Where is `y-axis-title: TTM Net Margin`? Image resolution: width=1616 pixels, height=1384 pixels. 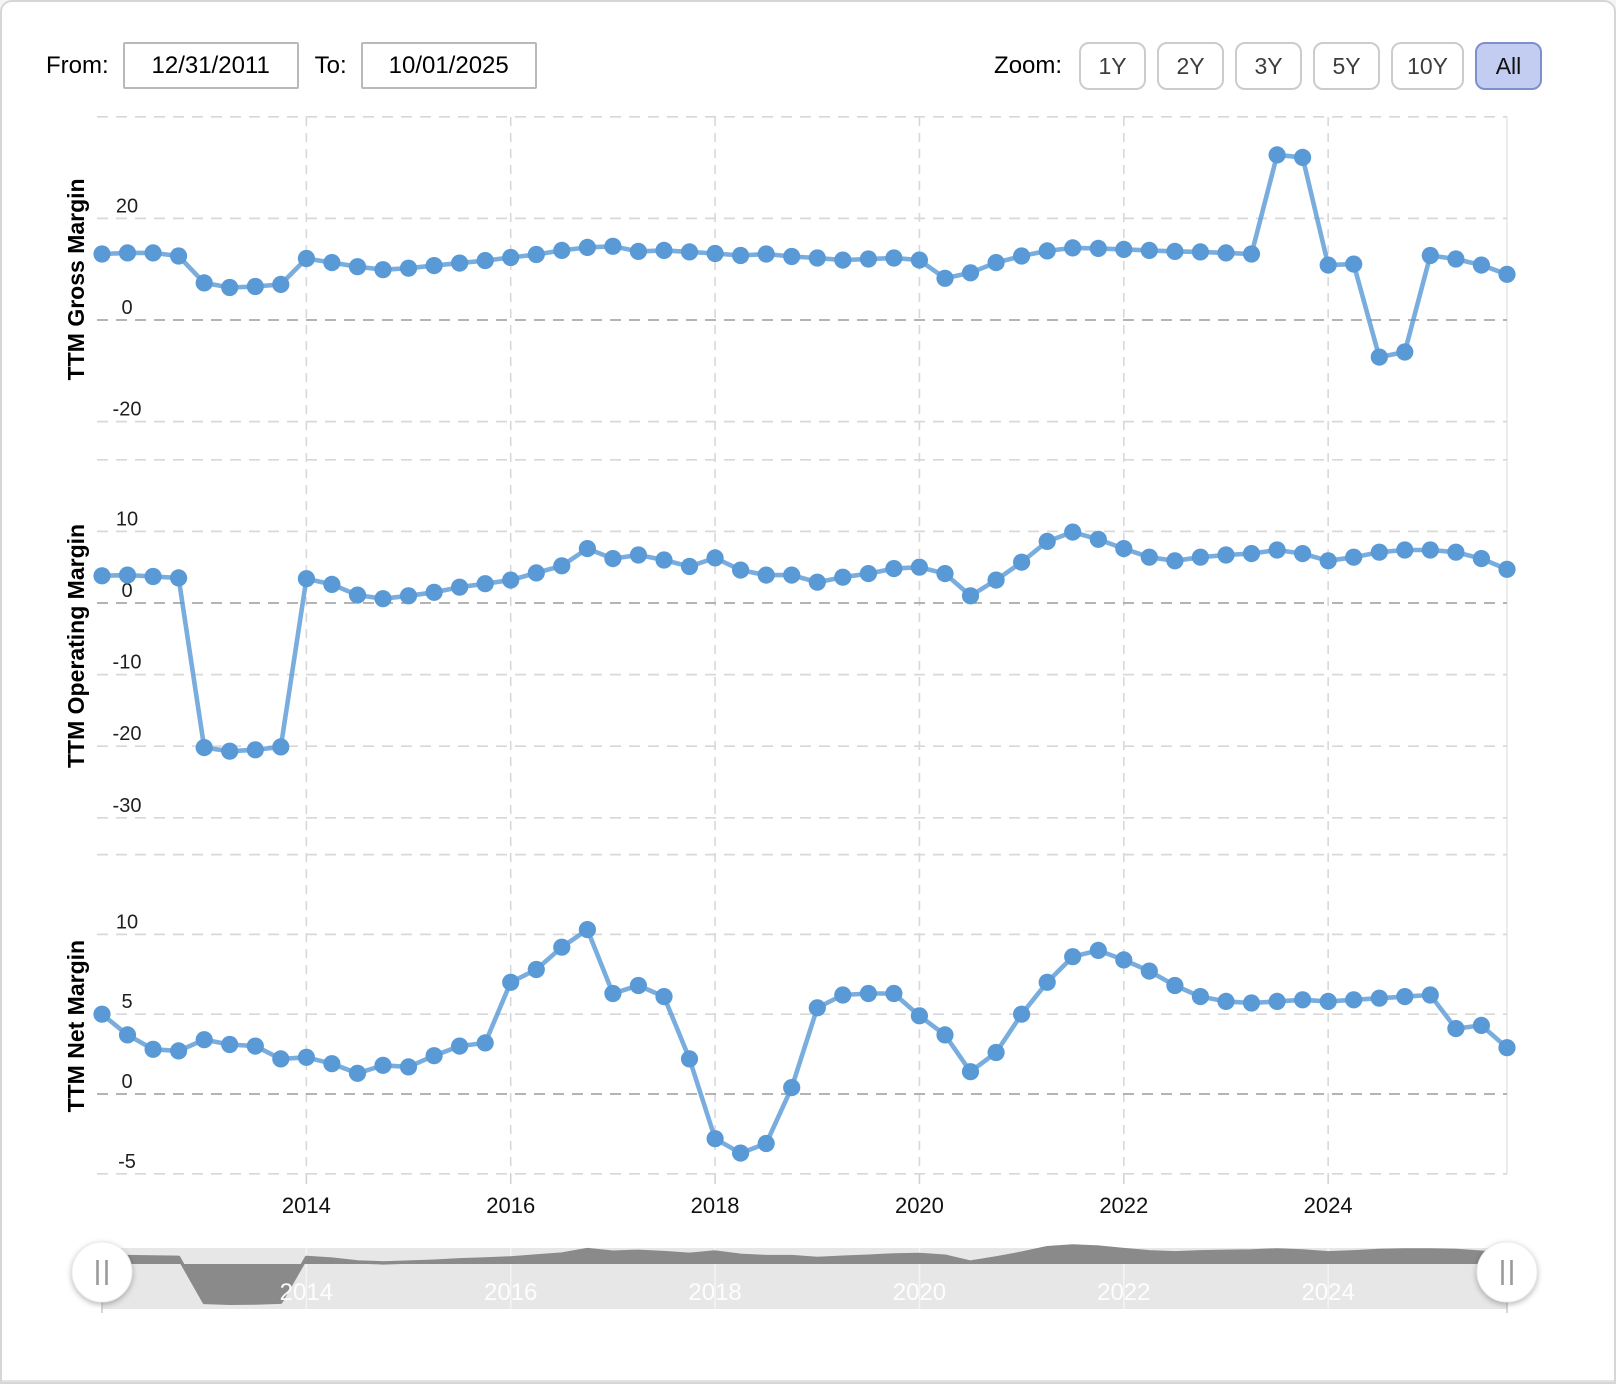 y-axis-title: TTM Net Margin is located at coordinates (76, 1026).